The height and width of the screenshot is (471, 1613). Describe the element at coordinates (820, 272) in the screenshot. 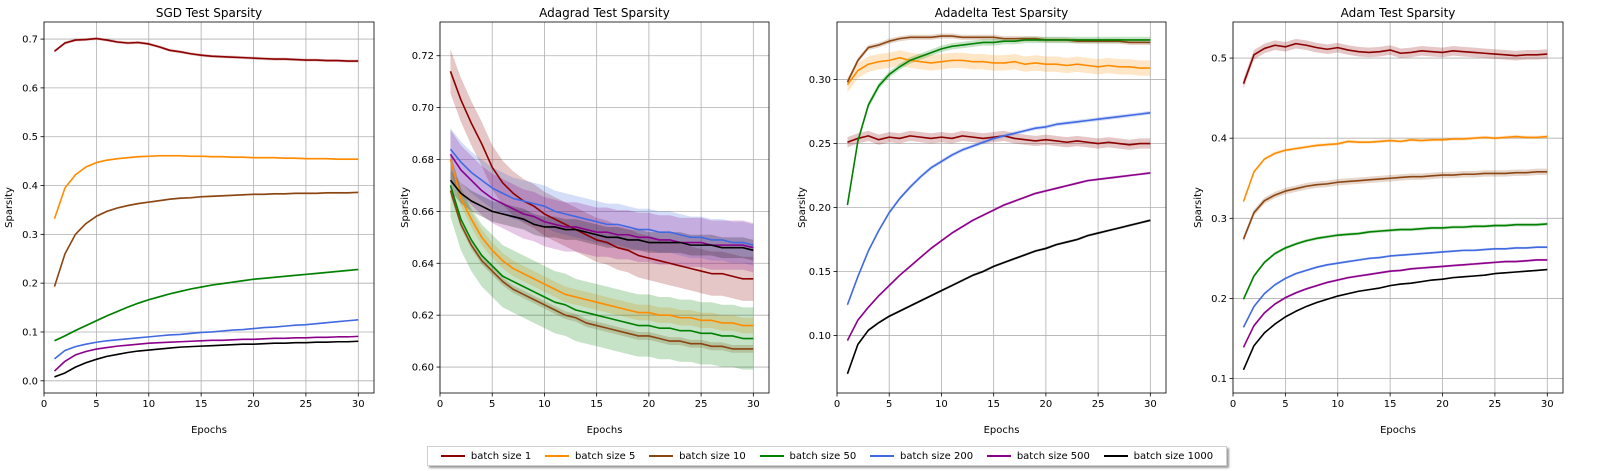

I see `y-tick-label: 0.15` at that location.